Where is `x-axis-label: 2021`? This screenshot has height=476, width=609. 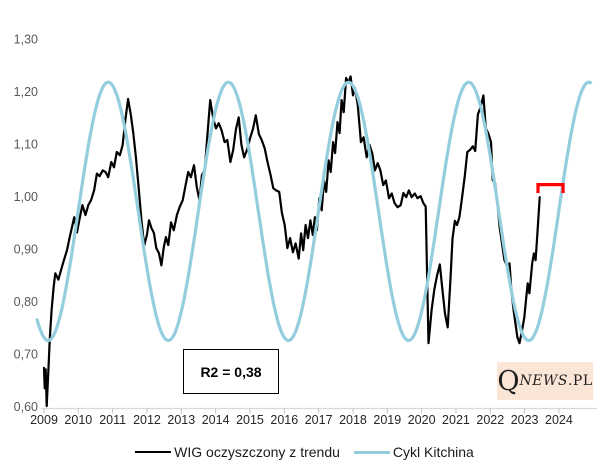
x-axis-label: 2021 is located at coordinates (456, 420).